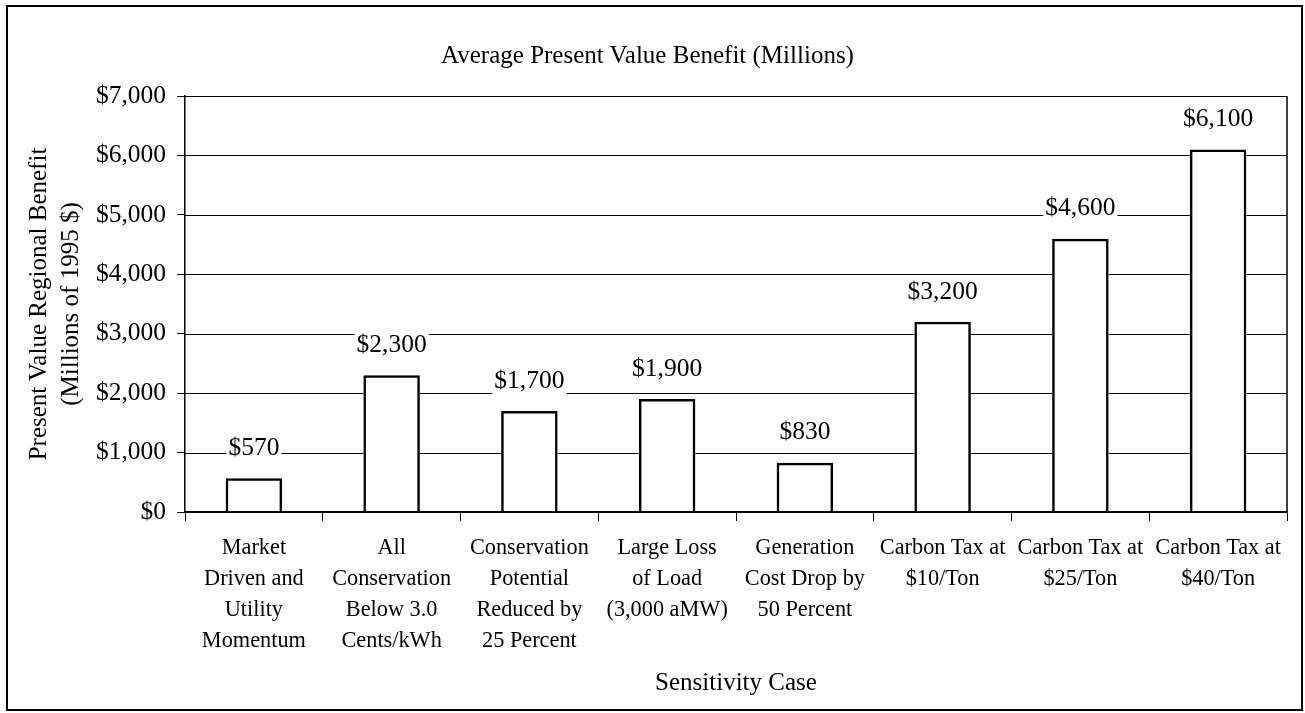  What do you see at coordinates (1218, 562) in the screenshot?
I see `x-tick-label: Carbon Tax at $40/Ton` at bounding box center [1218, 562].